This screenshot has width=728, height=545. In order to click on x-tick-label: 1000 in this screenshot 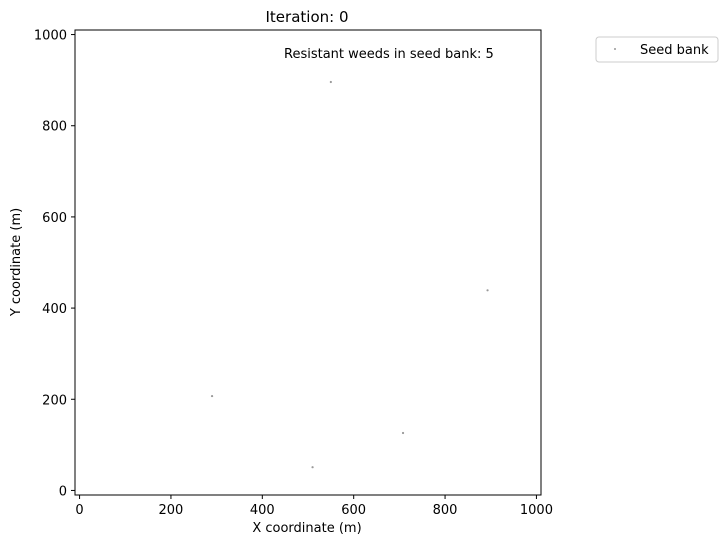, I will do `click(536, 510)`.